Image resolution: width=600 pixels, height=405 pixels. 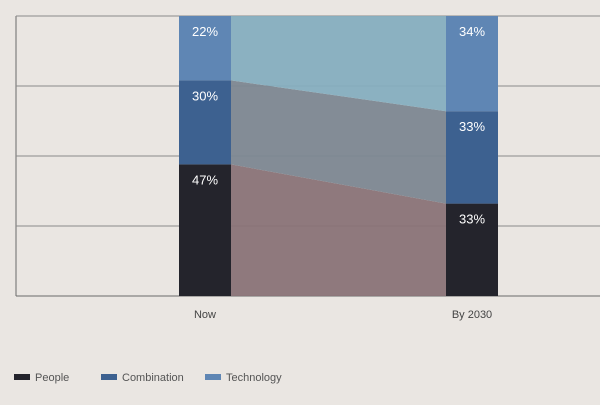 I want to click on connector-band-people, so click(x=338, y=230).